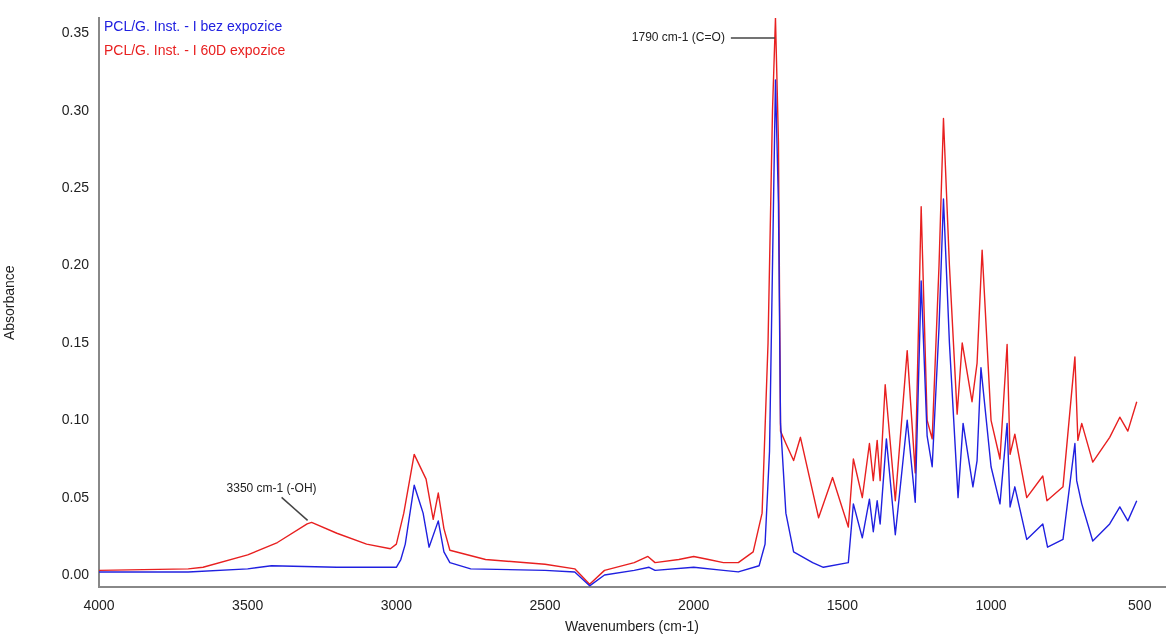 The image size is (1167, 642). What do you see at coordinates (193, 25) in the screenshot?
I see `text: PCL/G. Inst. - I bez expozice` at bounding box center [193, 25].